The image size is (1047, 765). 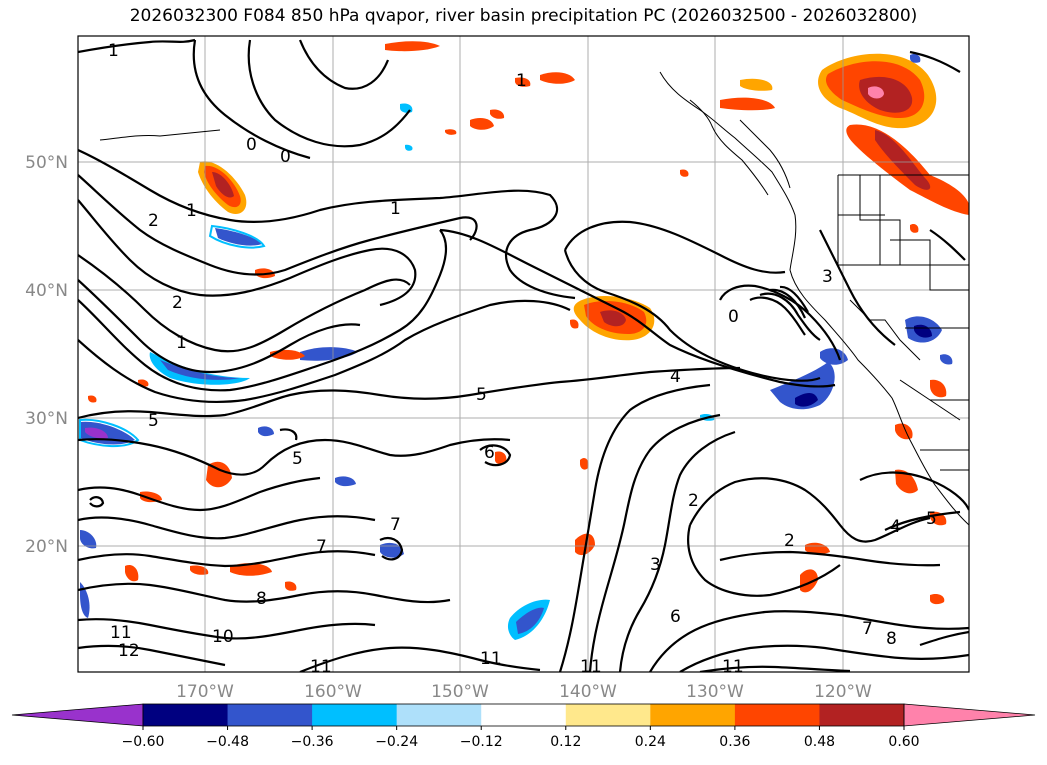 What do you see at coordinates (588, 692) in the screenshot?
I see `lon-label: 140°W` at bounding box center [588, 692].